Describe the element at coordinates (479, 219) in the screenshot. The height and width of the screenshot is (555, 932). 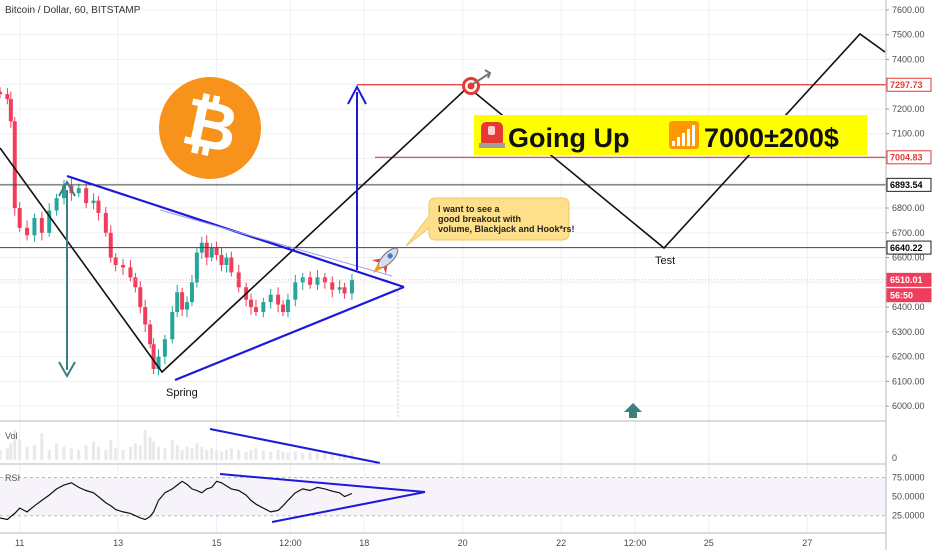
I see `callout-line-2: good breakout with` at that location.